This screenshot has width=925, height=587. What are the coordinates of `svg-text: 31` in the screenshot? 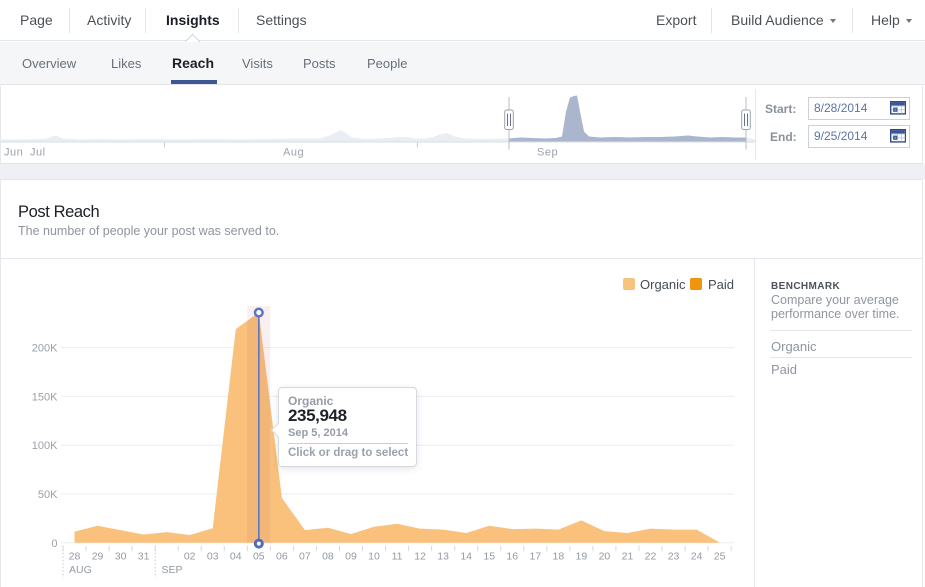 It's located at (144, 556).